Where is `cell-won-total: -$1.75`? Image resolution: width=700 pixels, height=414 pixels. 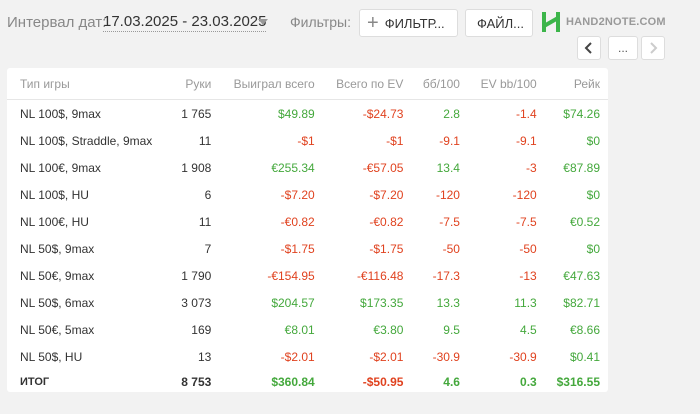
cell-won-total: -$1.75 is located at coordinates (297, 248).